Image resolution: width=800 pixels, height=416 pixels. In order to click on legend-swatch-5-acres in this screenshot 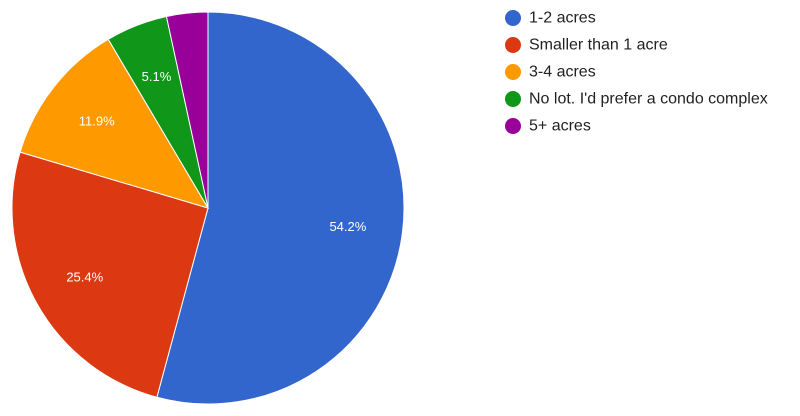, I will do `click(513, 126)`.